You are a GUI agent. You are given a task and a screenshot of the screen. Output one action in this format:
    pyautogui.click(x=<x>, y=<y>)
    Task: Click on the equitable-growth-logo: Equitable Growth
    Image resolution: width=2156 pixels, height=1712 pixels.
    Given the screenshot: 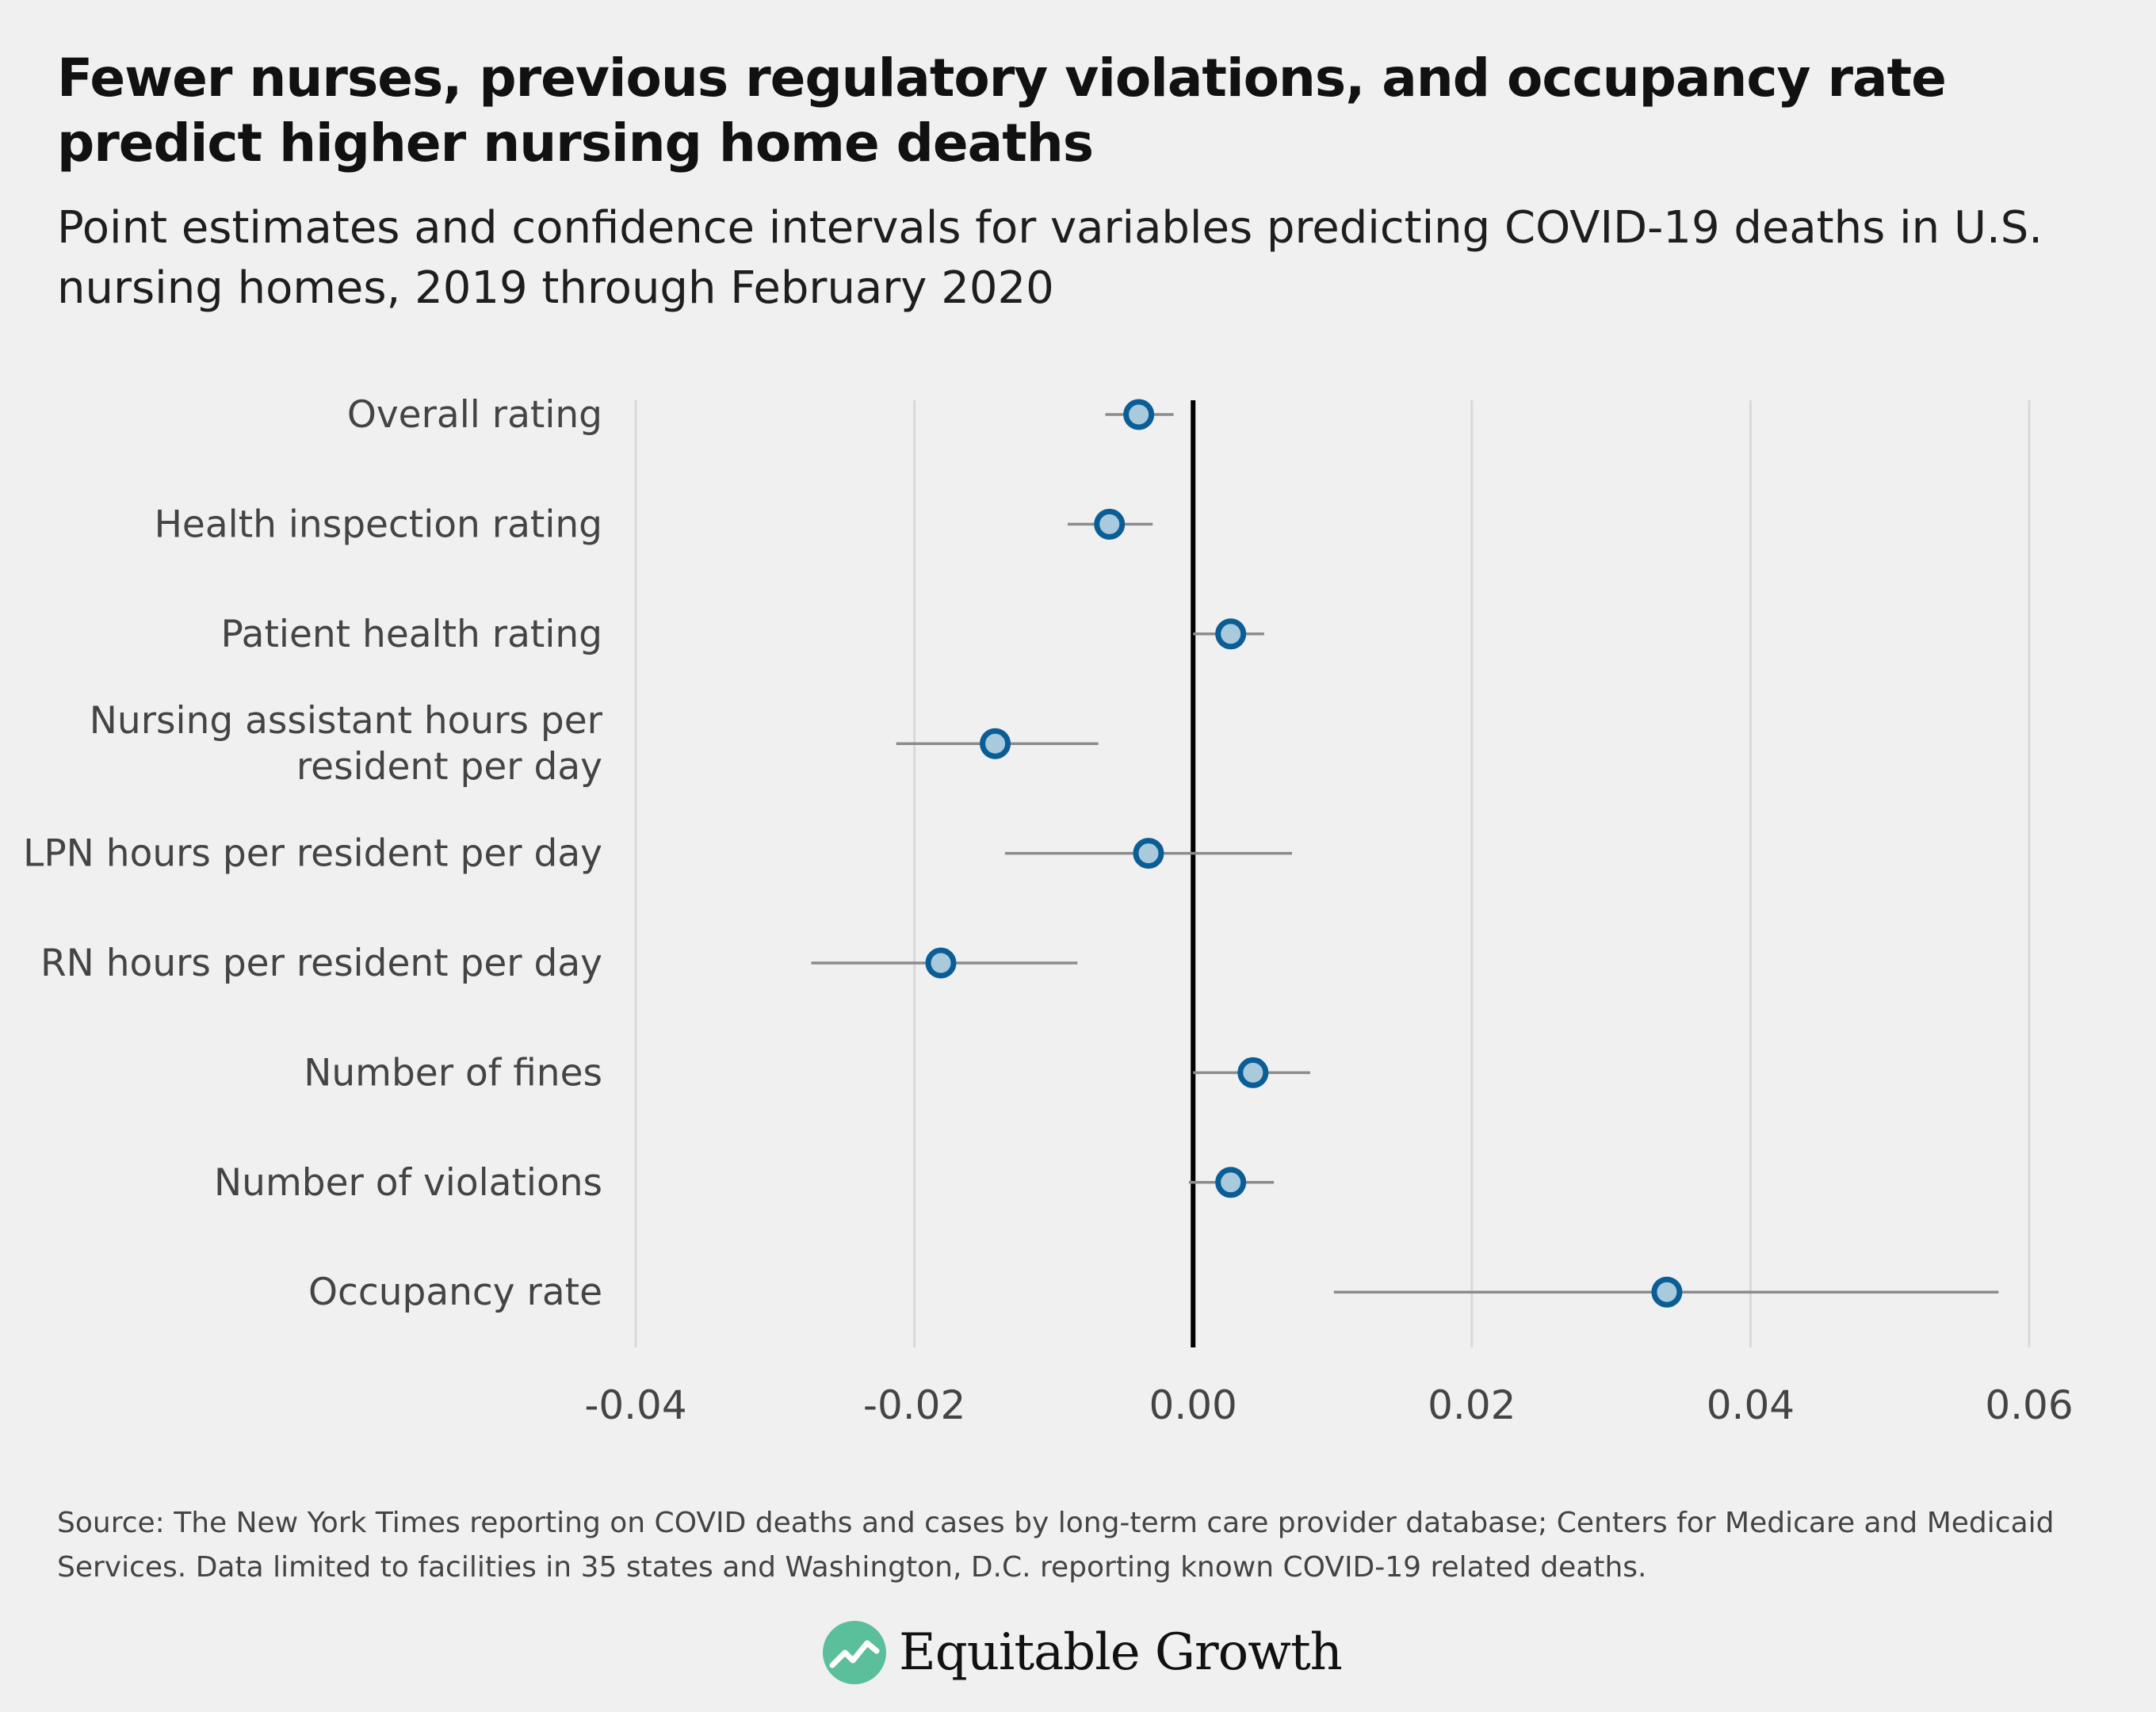 What is the action you would take?
    pyautogui.click(x=1082, y=1652)
    